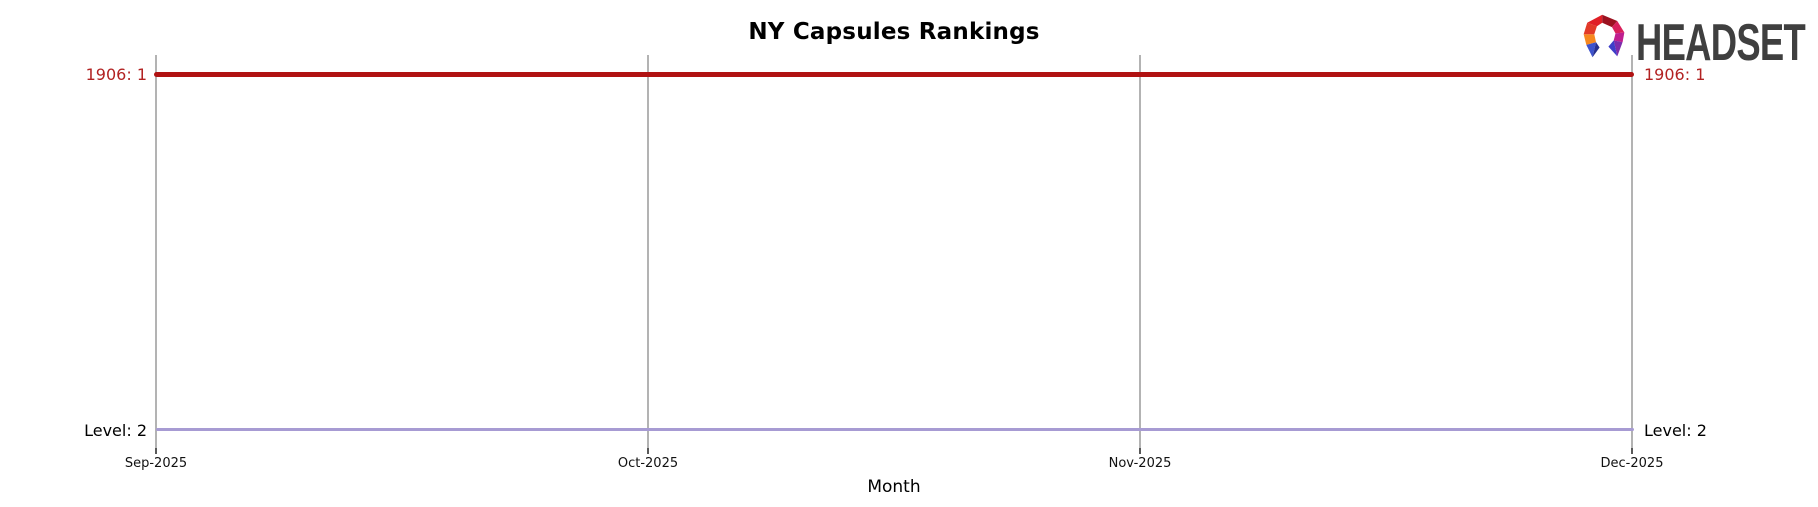 The height and width of the screenshot is (507, 1818). Describe the element at coordinates (1632, 451) in the screenshot. I see `xtick-dec` at that location.